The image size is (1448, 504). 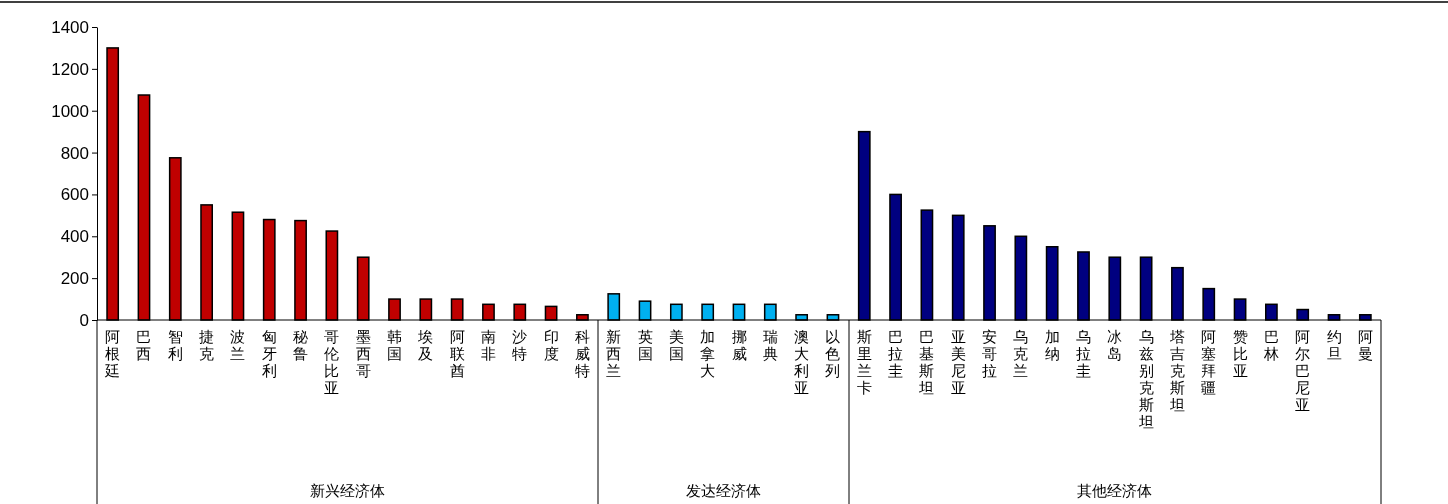 I want to click on y-tick-label: 1200, so click(x=70, y=69).